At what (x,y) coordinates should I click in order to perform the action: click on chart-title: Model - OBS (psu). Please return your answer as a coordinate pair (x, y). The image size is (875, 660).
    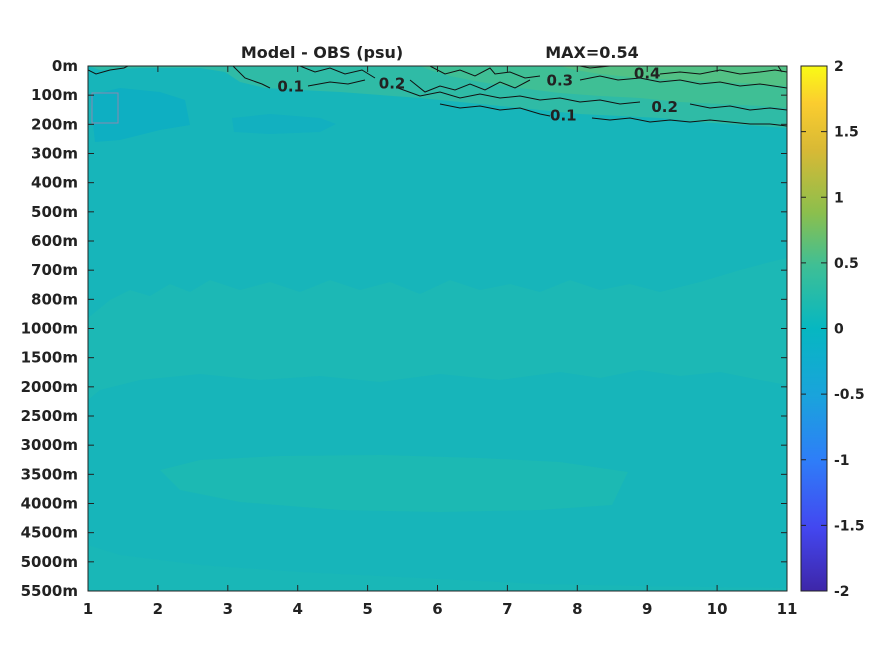
    Looking at the image, I should click on (322, 52).